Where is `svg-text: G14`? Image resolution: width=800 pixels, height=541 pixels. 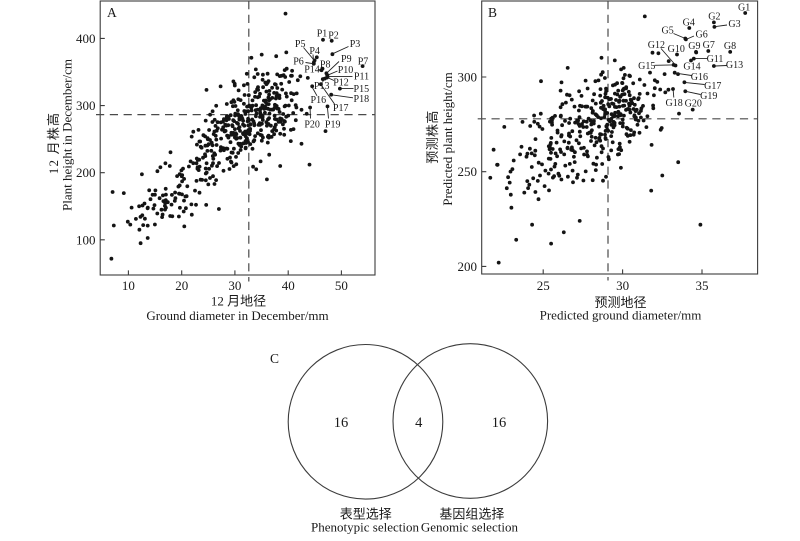
svg-text: G14 is located at coordinates (691, 66).